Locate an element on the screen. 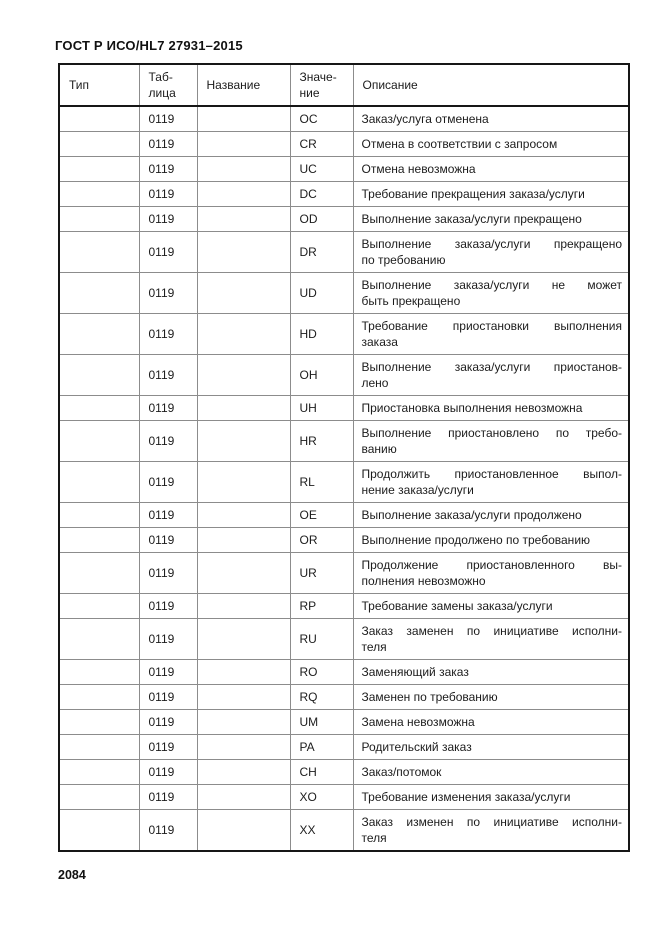  cell-description: Замена невозможна is located at coordinates (491, 722).